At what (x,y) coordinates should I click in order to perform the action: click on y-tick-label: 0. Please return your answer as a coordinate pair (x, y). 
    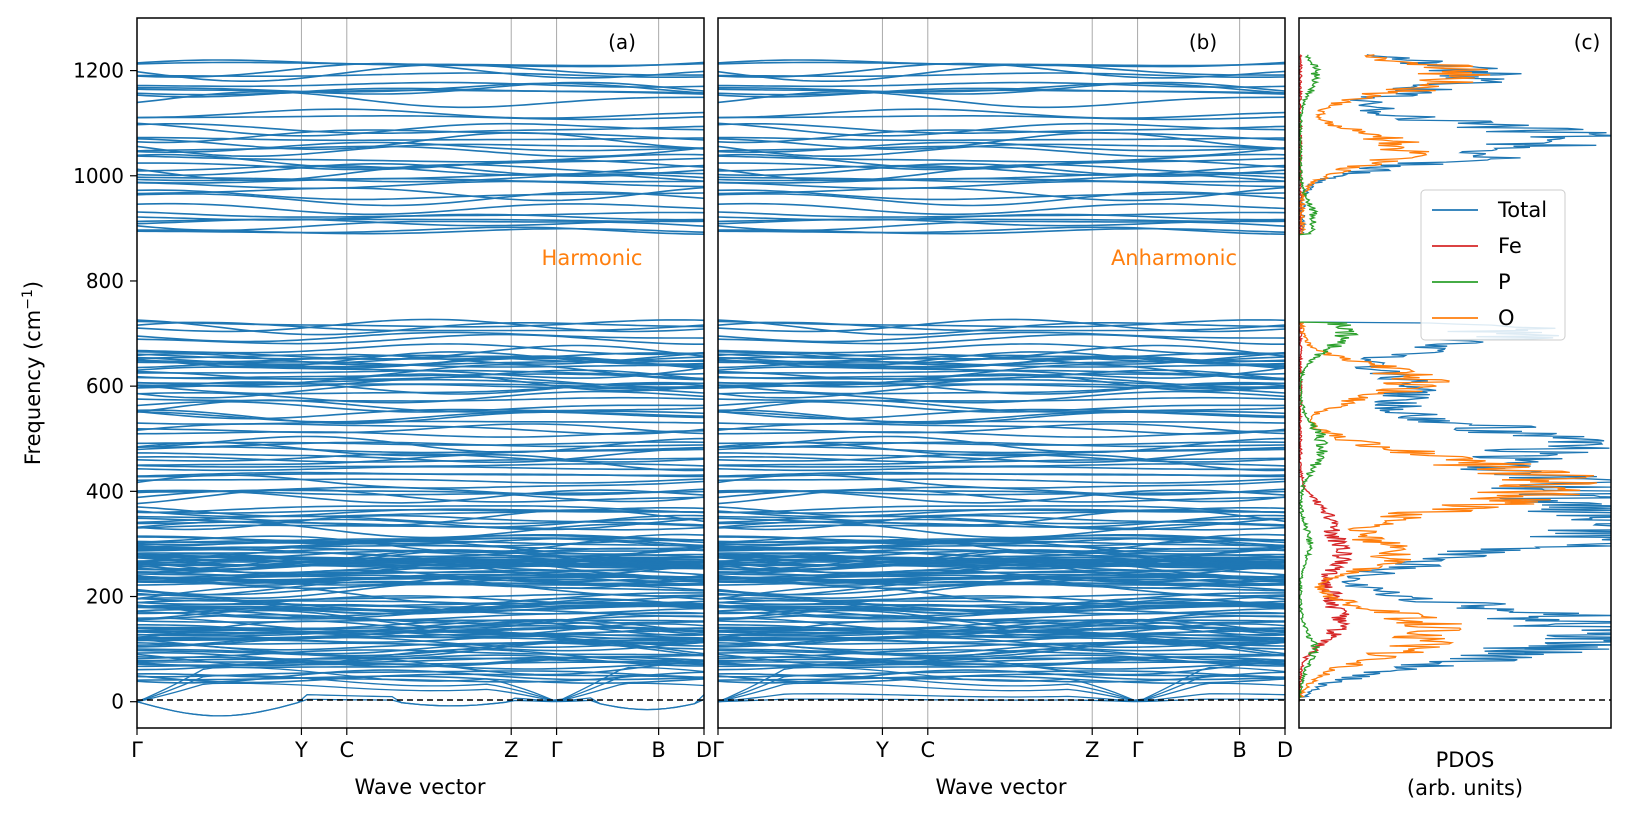
    Looking at the image, I should click on (117, 702).